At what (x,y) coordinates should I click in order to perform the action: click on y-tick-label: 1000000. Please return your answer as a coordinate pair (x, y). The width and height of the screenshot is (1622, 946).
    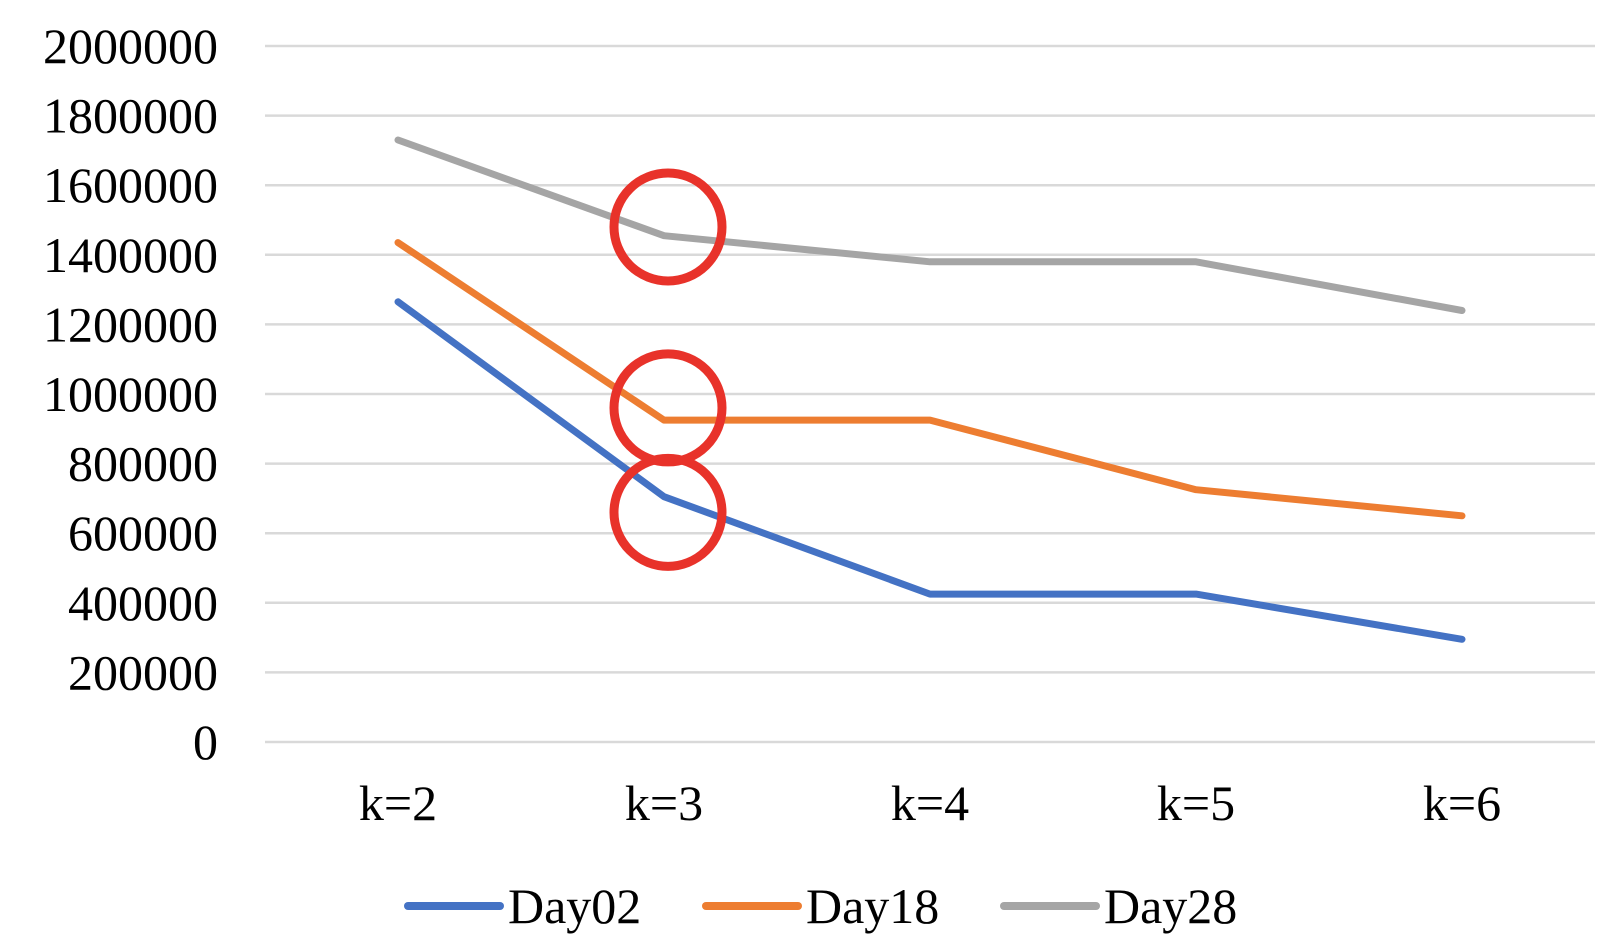
    Looking at the image, I should click on (130, 394).